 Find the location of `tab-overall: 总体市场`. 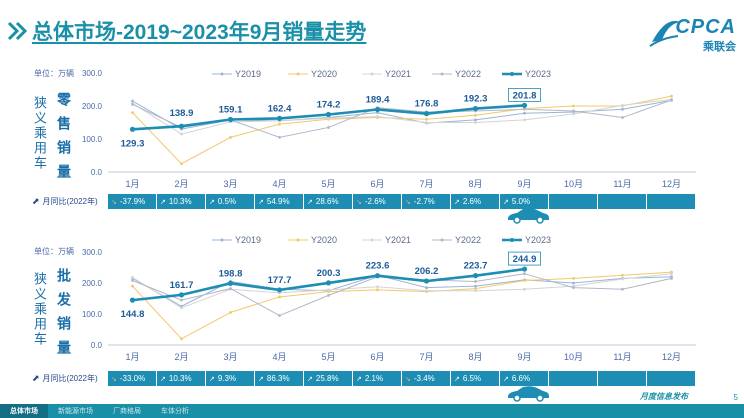

tab-overall: 总体市场 is located at coordinates (24, 411).